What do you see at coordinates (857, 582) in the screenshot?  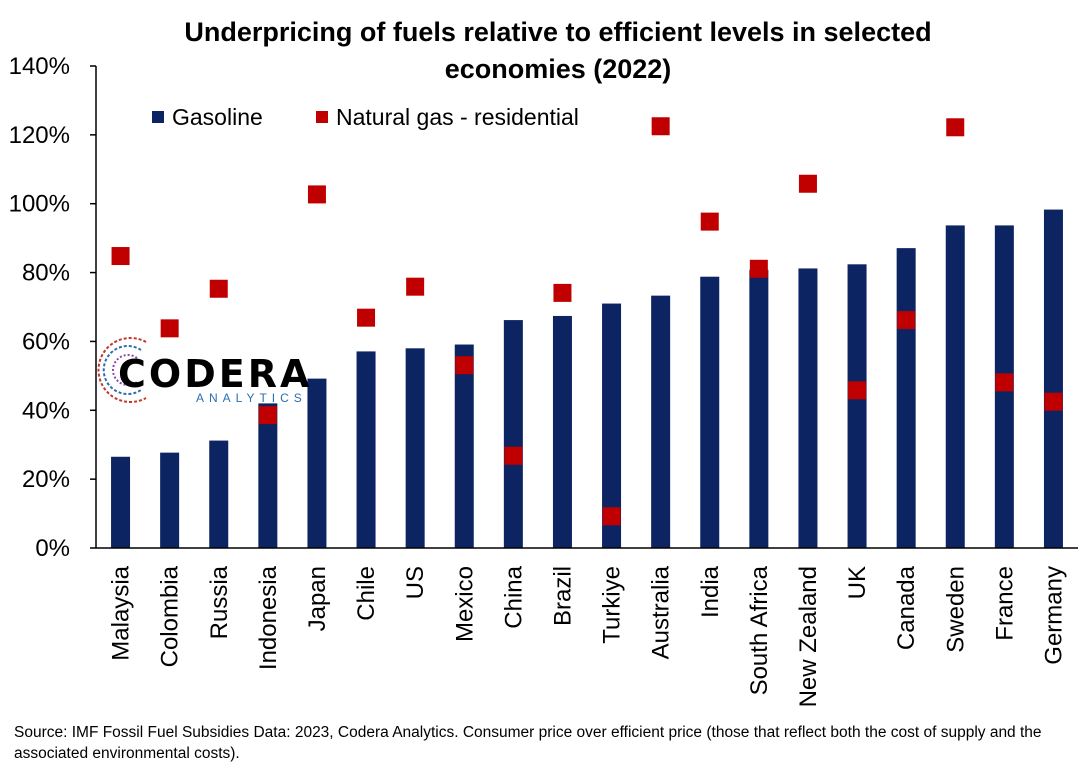 I see `x-tick-label: UK` at bounding box center [857, 582].